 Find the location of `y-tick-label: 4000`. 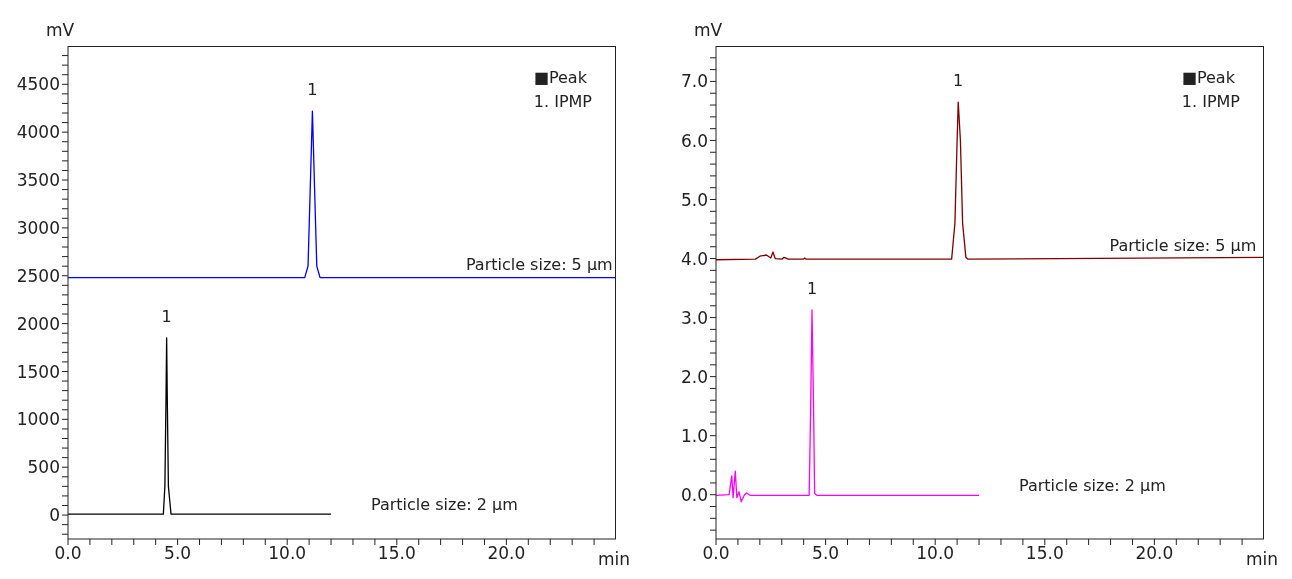

y-tick-label: 4000 is located at coordinates (38, 132).